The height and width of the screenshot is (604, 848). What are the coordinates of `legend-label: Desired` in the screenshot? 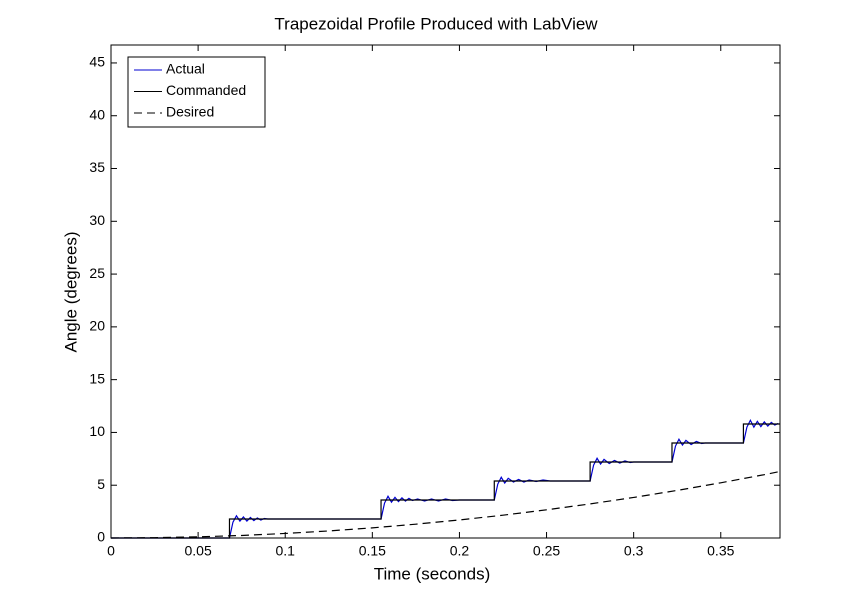 It's located at (190, 112).